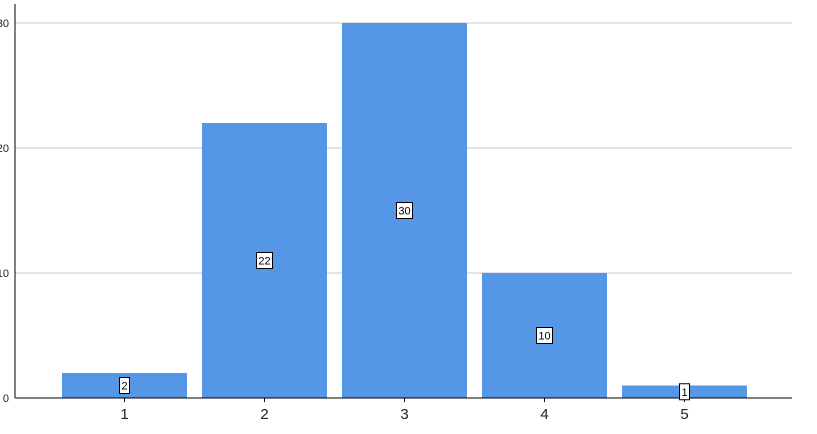 The width and height of the screenshot is (817, 434). I want to click on y-tick-label-20: 20, so click(4, 149).